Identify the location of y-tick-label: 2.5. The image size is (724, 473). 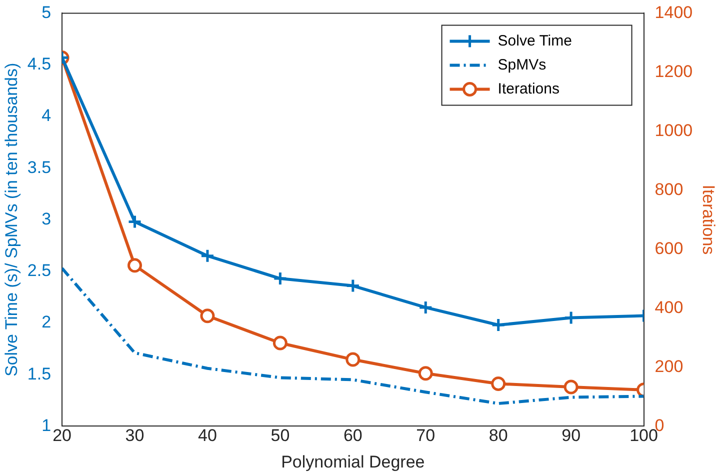
(39, 270).